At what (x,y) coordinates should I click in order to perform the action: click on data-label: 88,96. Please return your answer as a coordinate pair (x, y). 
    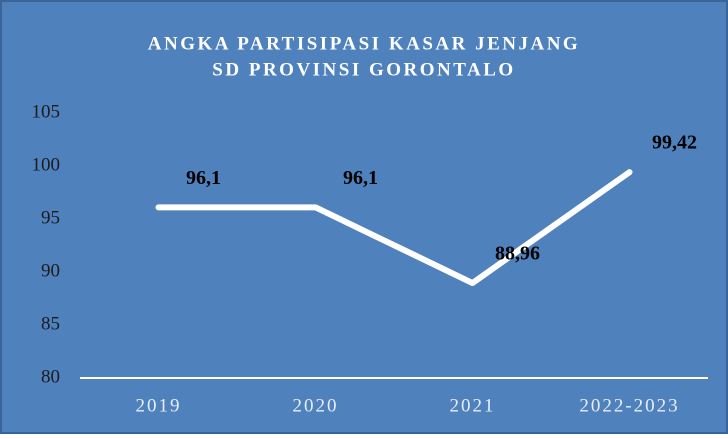
    Looking at the image, I should click on (517, 254).